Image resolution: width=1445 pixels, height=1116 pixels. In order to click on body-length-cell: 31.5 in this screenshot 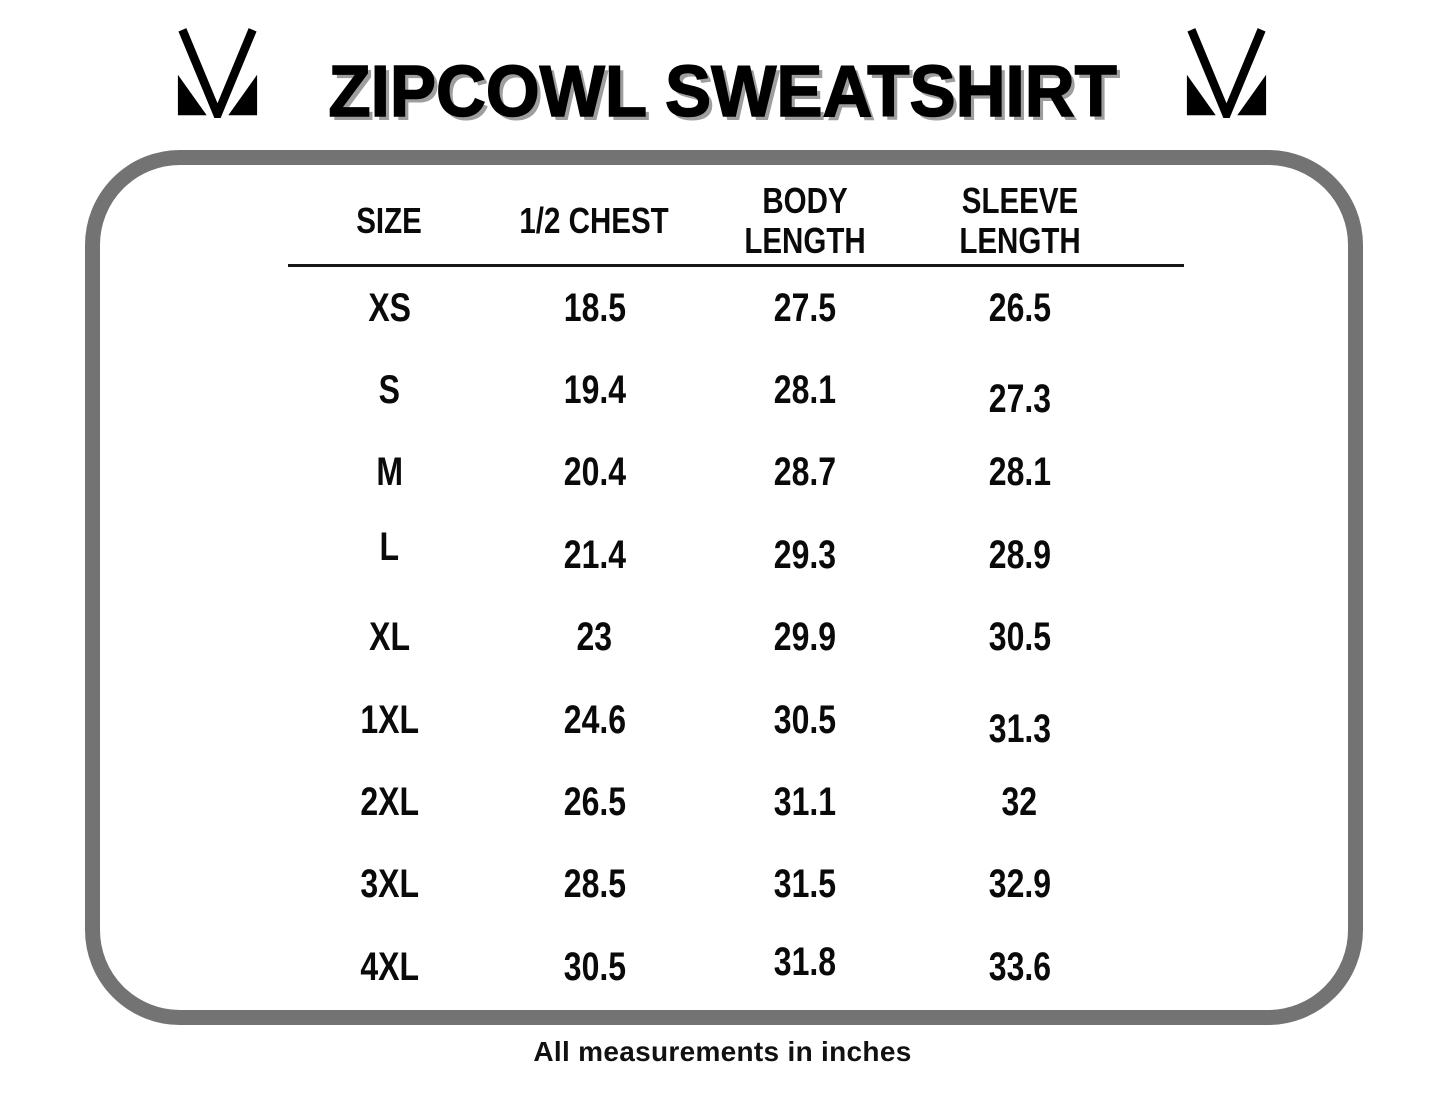, I will do `click(804, 884)`.